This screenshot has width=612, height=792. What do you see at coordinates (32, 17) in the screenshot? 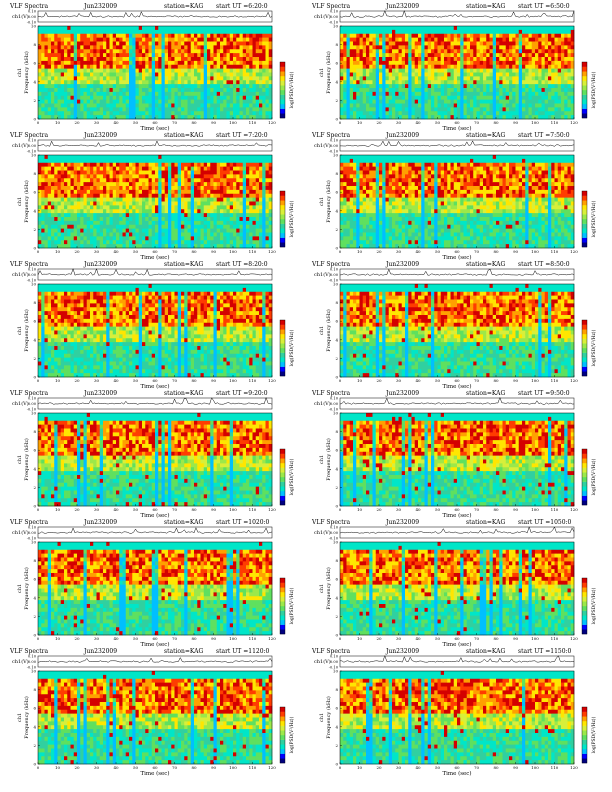
I see `trace-tick-label: 0.00` at bounding box center [32, 17].